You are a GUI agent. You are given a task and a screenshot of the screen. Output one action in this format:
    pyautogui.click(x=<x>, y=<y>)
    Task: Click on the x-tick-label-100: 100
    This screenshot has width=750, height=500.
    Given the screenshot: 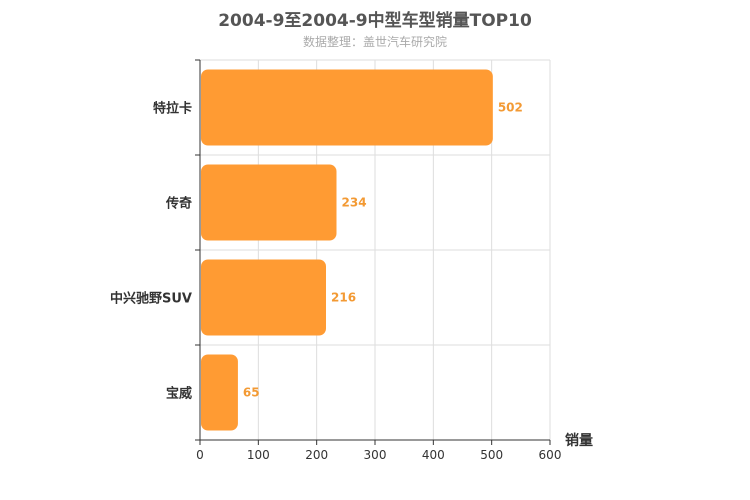 What is the action you would take?
    pyautogui.click(x=258, y=455)
    